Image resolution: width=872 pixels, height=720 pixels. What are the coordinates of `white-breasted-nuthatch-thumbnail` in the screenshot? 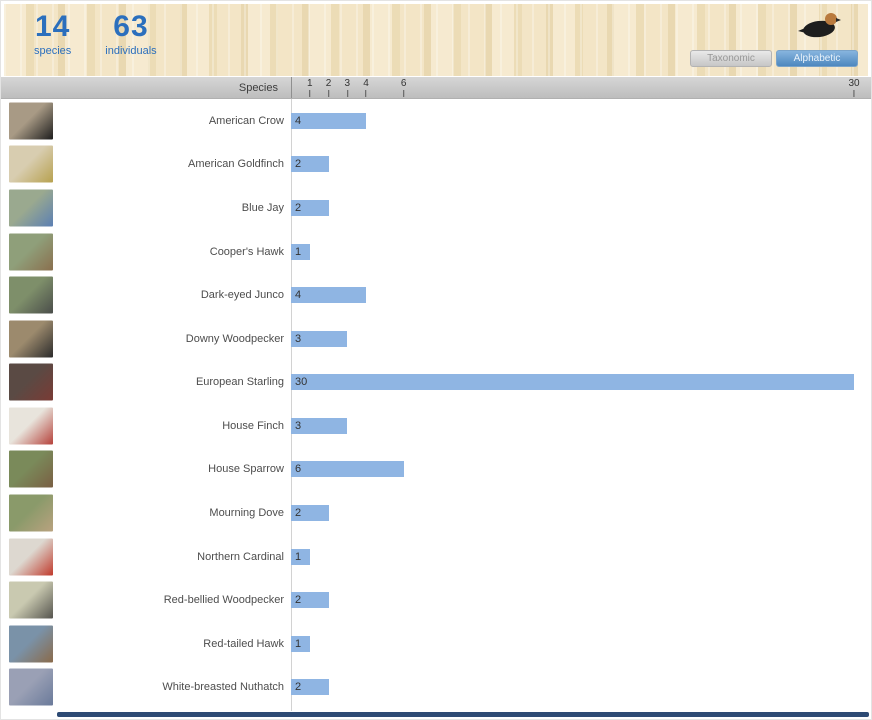 It's located at (31, 687).